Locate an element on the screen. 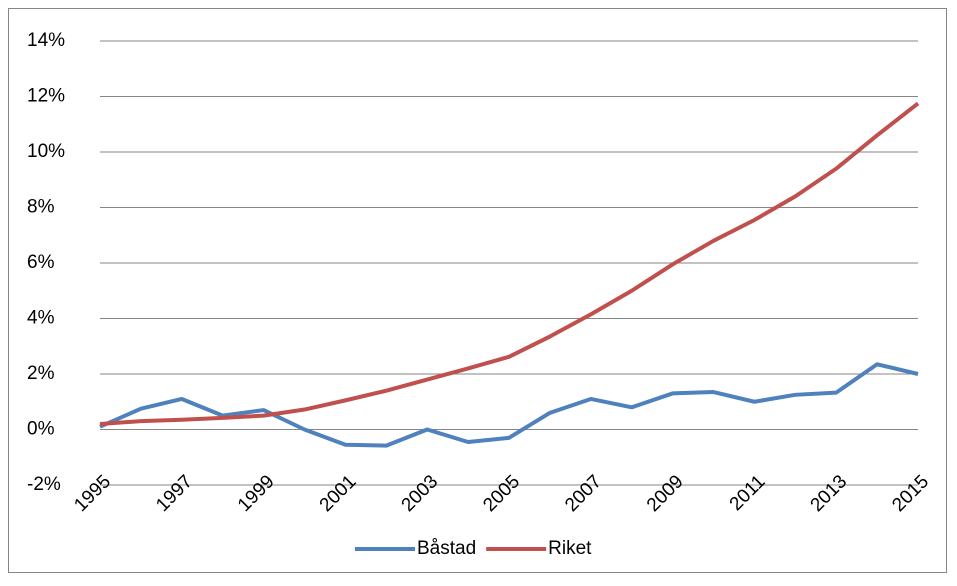 This screenshot has height=586, width=957. y-tick-label: 14% is located at coordinates (46, 40).